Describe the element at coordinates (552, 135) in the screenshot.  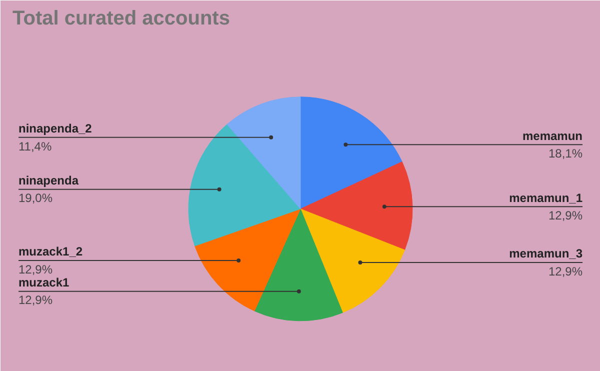
I see `slice-label: memamun` at that location.